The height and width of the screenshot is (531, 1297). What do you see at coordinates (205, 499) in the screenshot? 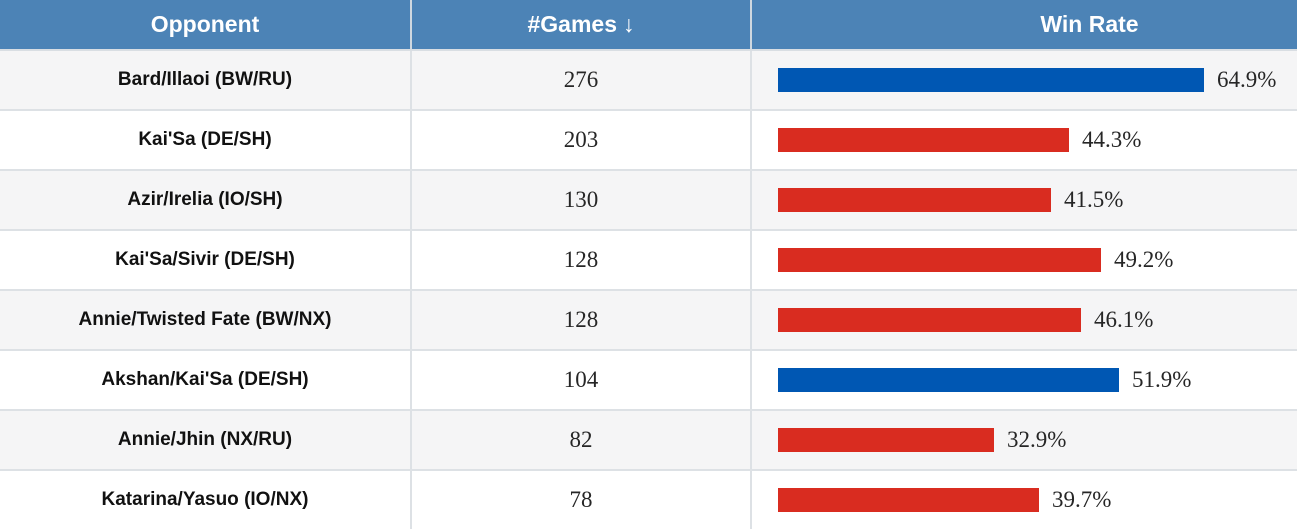
I see `opponent-name: Katarina/Yasuo (IO/NX)` at bounding box center [205, 499].